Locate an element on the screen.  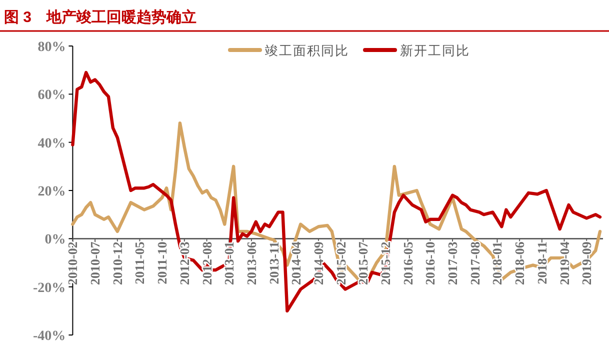
x-tick-label: 2015-07 is located at coordinates (363, 263).